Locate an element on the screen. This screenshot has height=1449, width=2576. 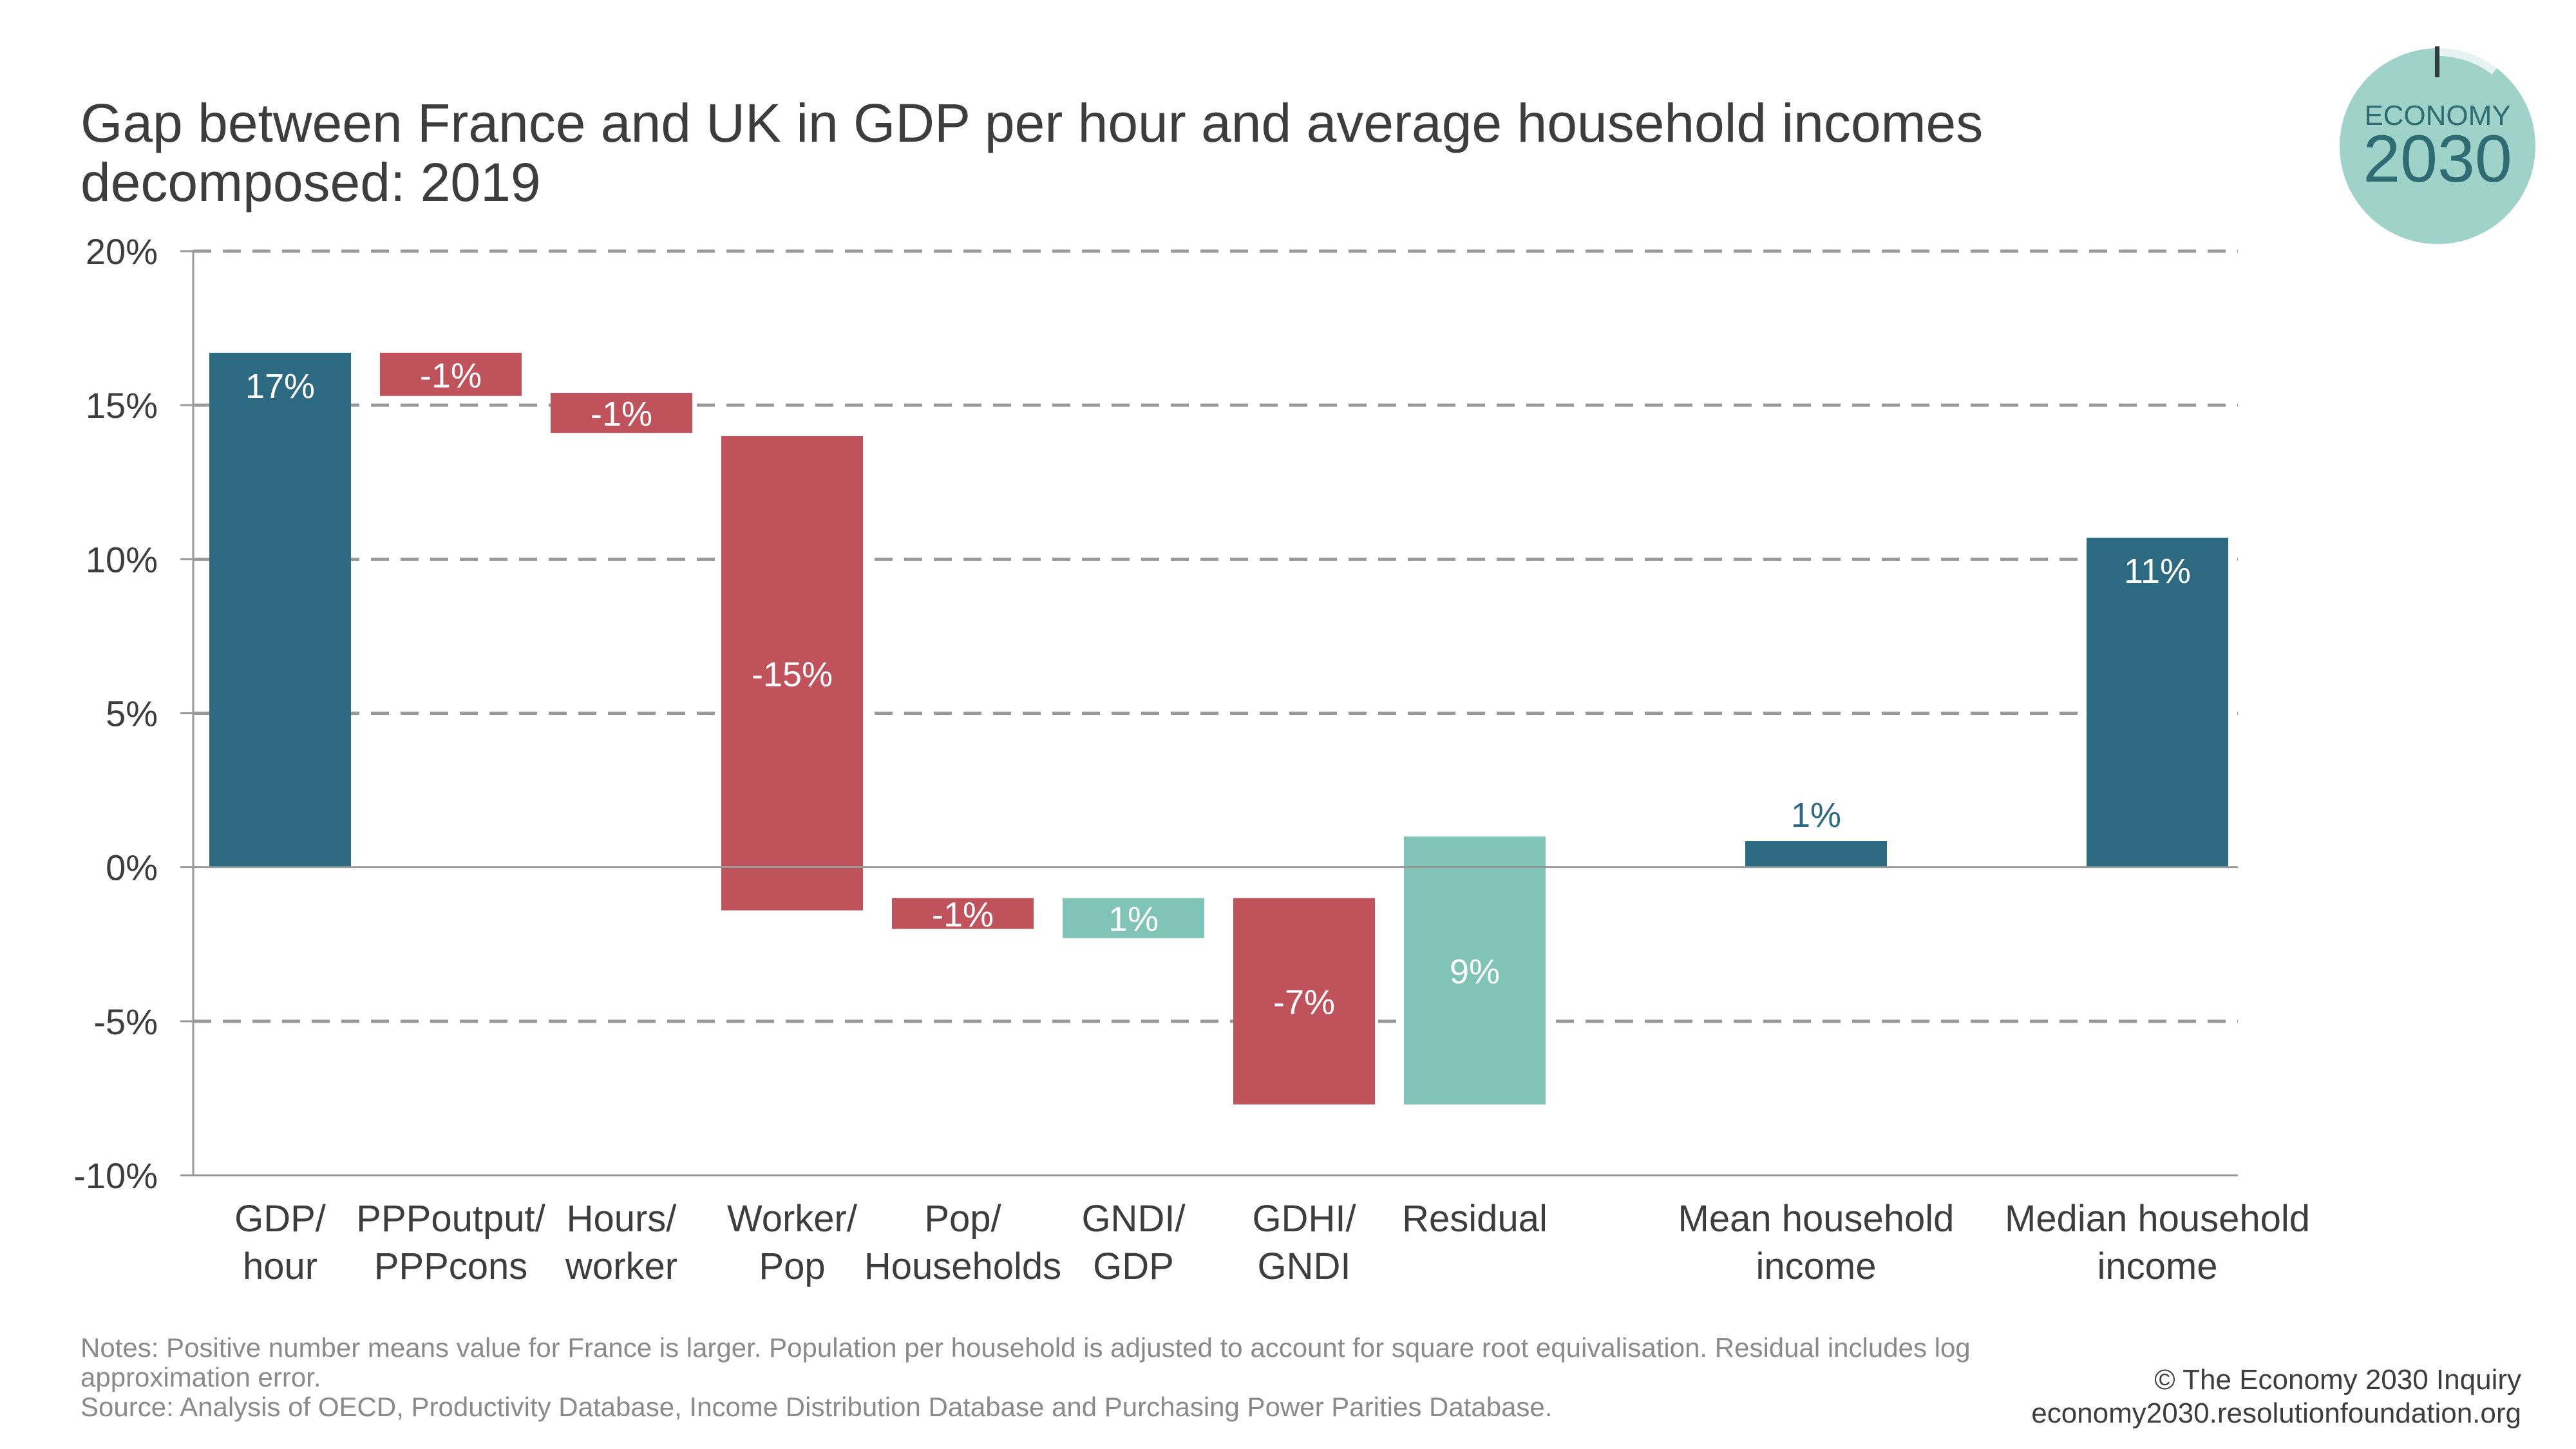
logo-line2: 2030 is located at coordinates (2437, 159).